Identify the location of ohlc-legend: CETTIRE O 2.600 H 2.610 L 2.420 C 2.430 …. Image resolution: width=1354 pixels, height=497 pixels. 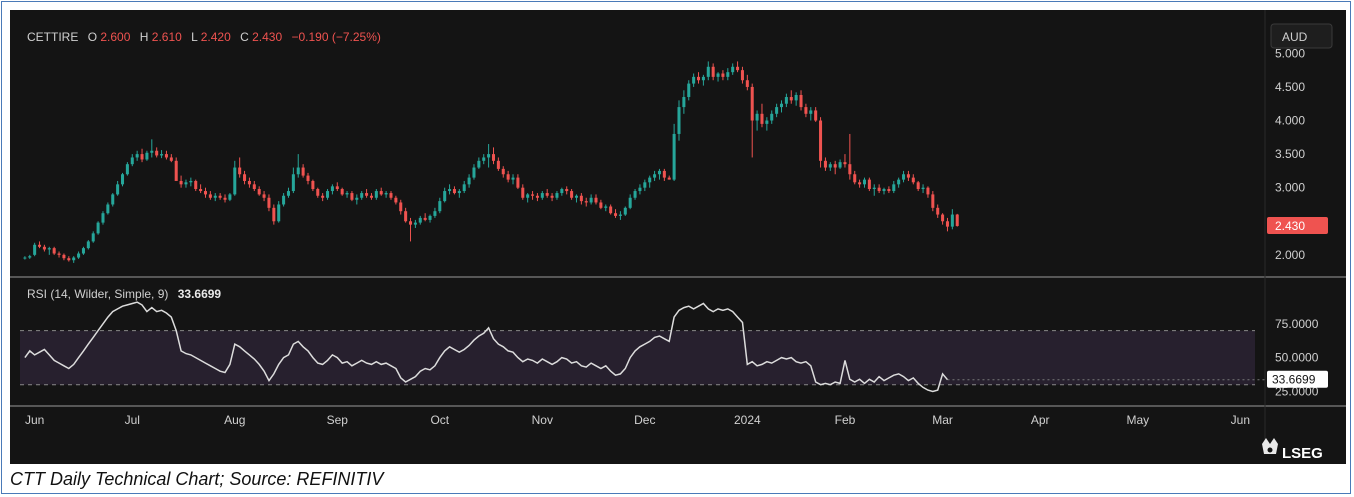
(204, 37).